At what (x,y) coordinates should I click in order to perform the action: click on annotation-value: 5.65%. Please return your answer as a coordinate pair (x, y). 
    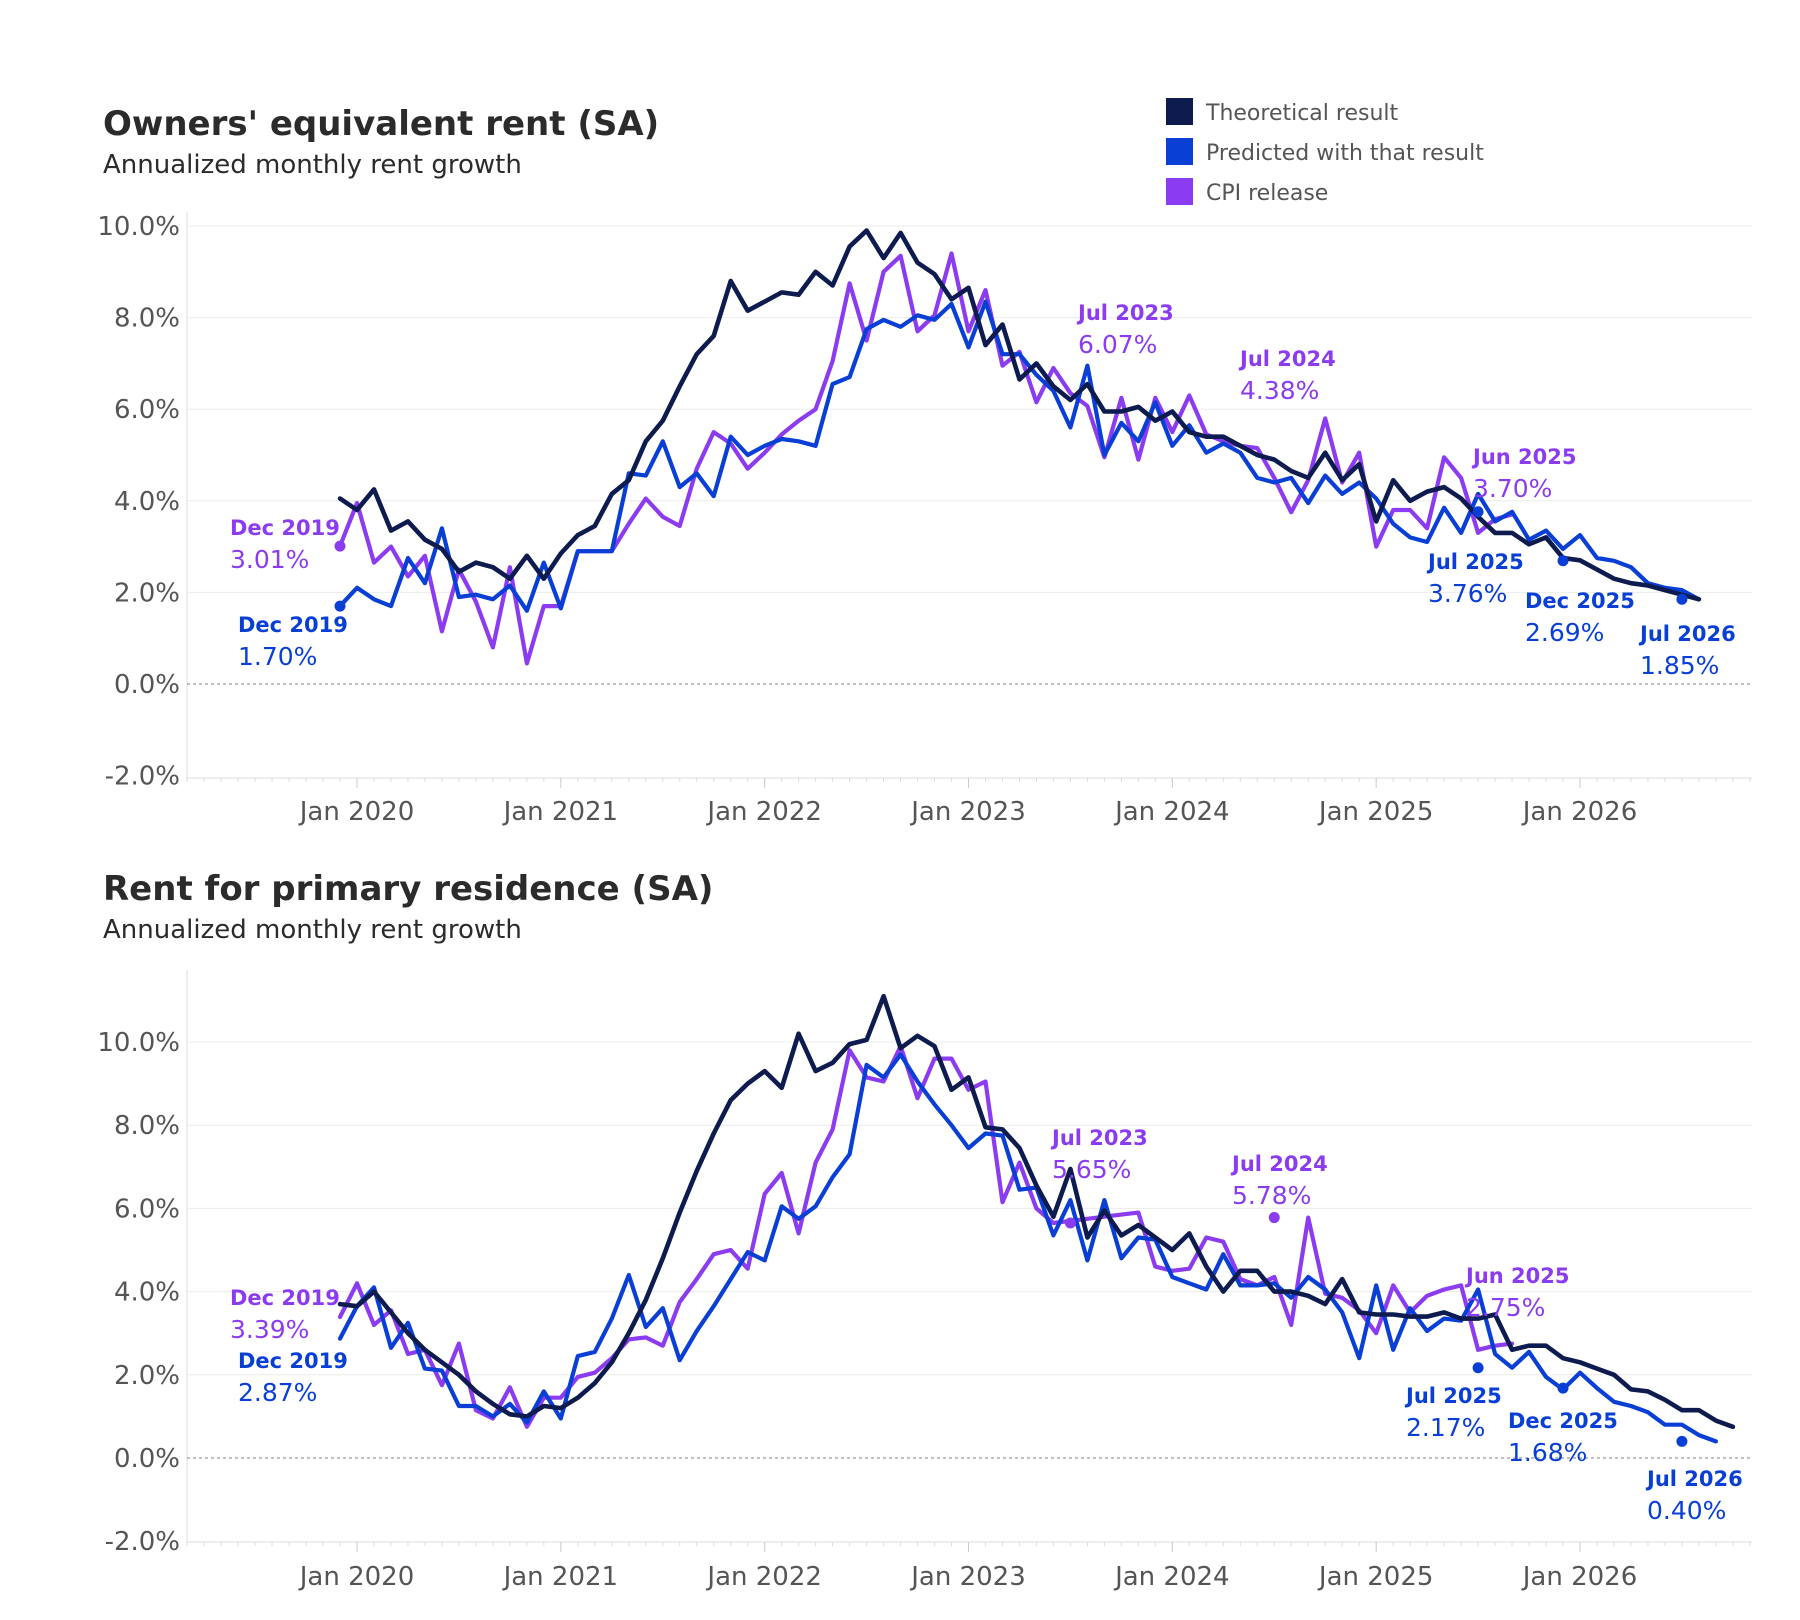
    Looking at the image, I should click on (1091, 1169).